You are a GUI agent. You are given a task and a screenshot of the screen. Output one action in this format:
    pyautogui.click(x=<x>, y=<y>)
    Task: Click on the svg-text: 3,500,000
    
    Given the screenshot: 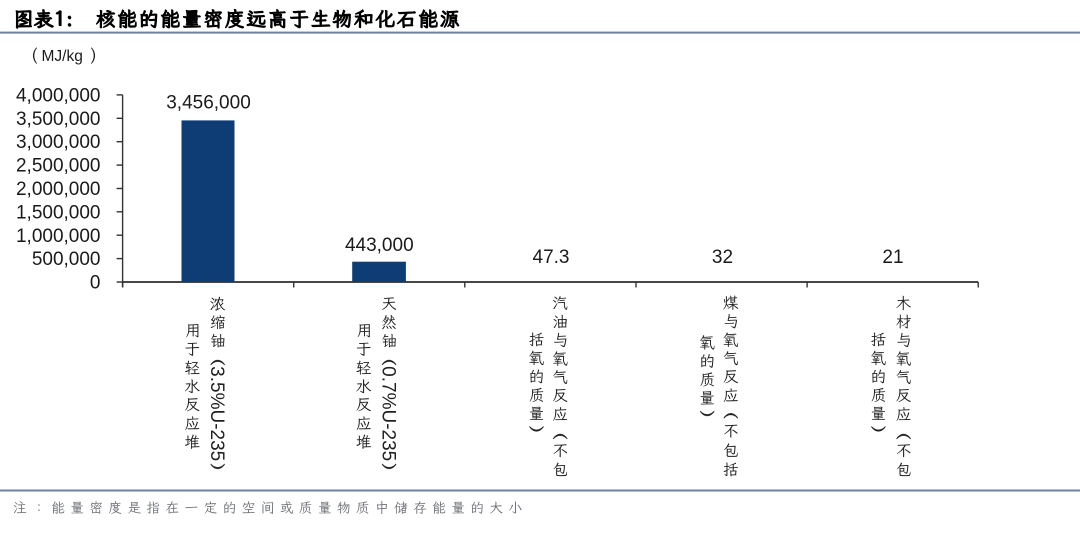 What is the action you would take?
    pyautogui.click(x=58, y=119)
    